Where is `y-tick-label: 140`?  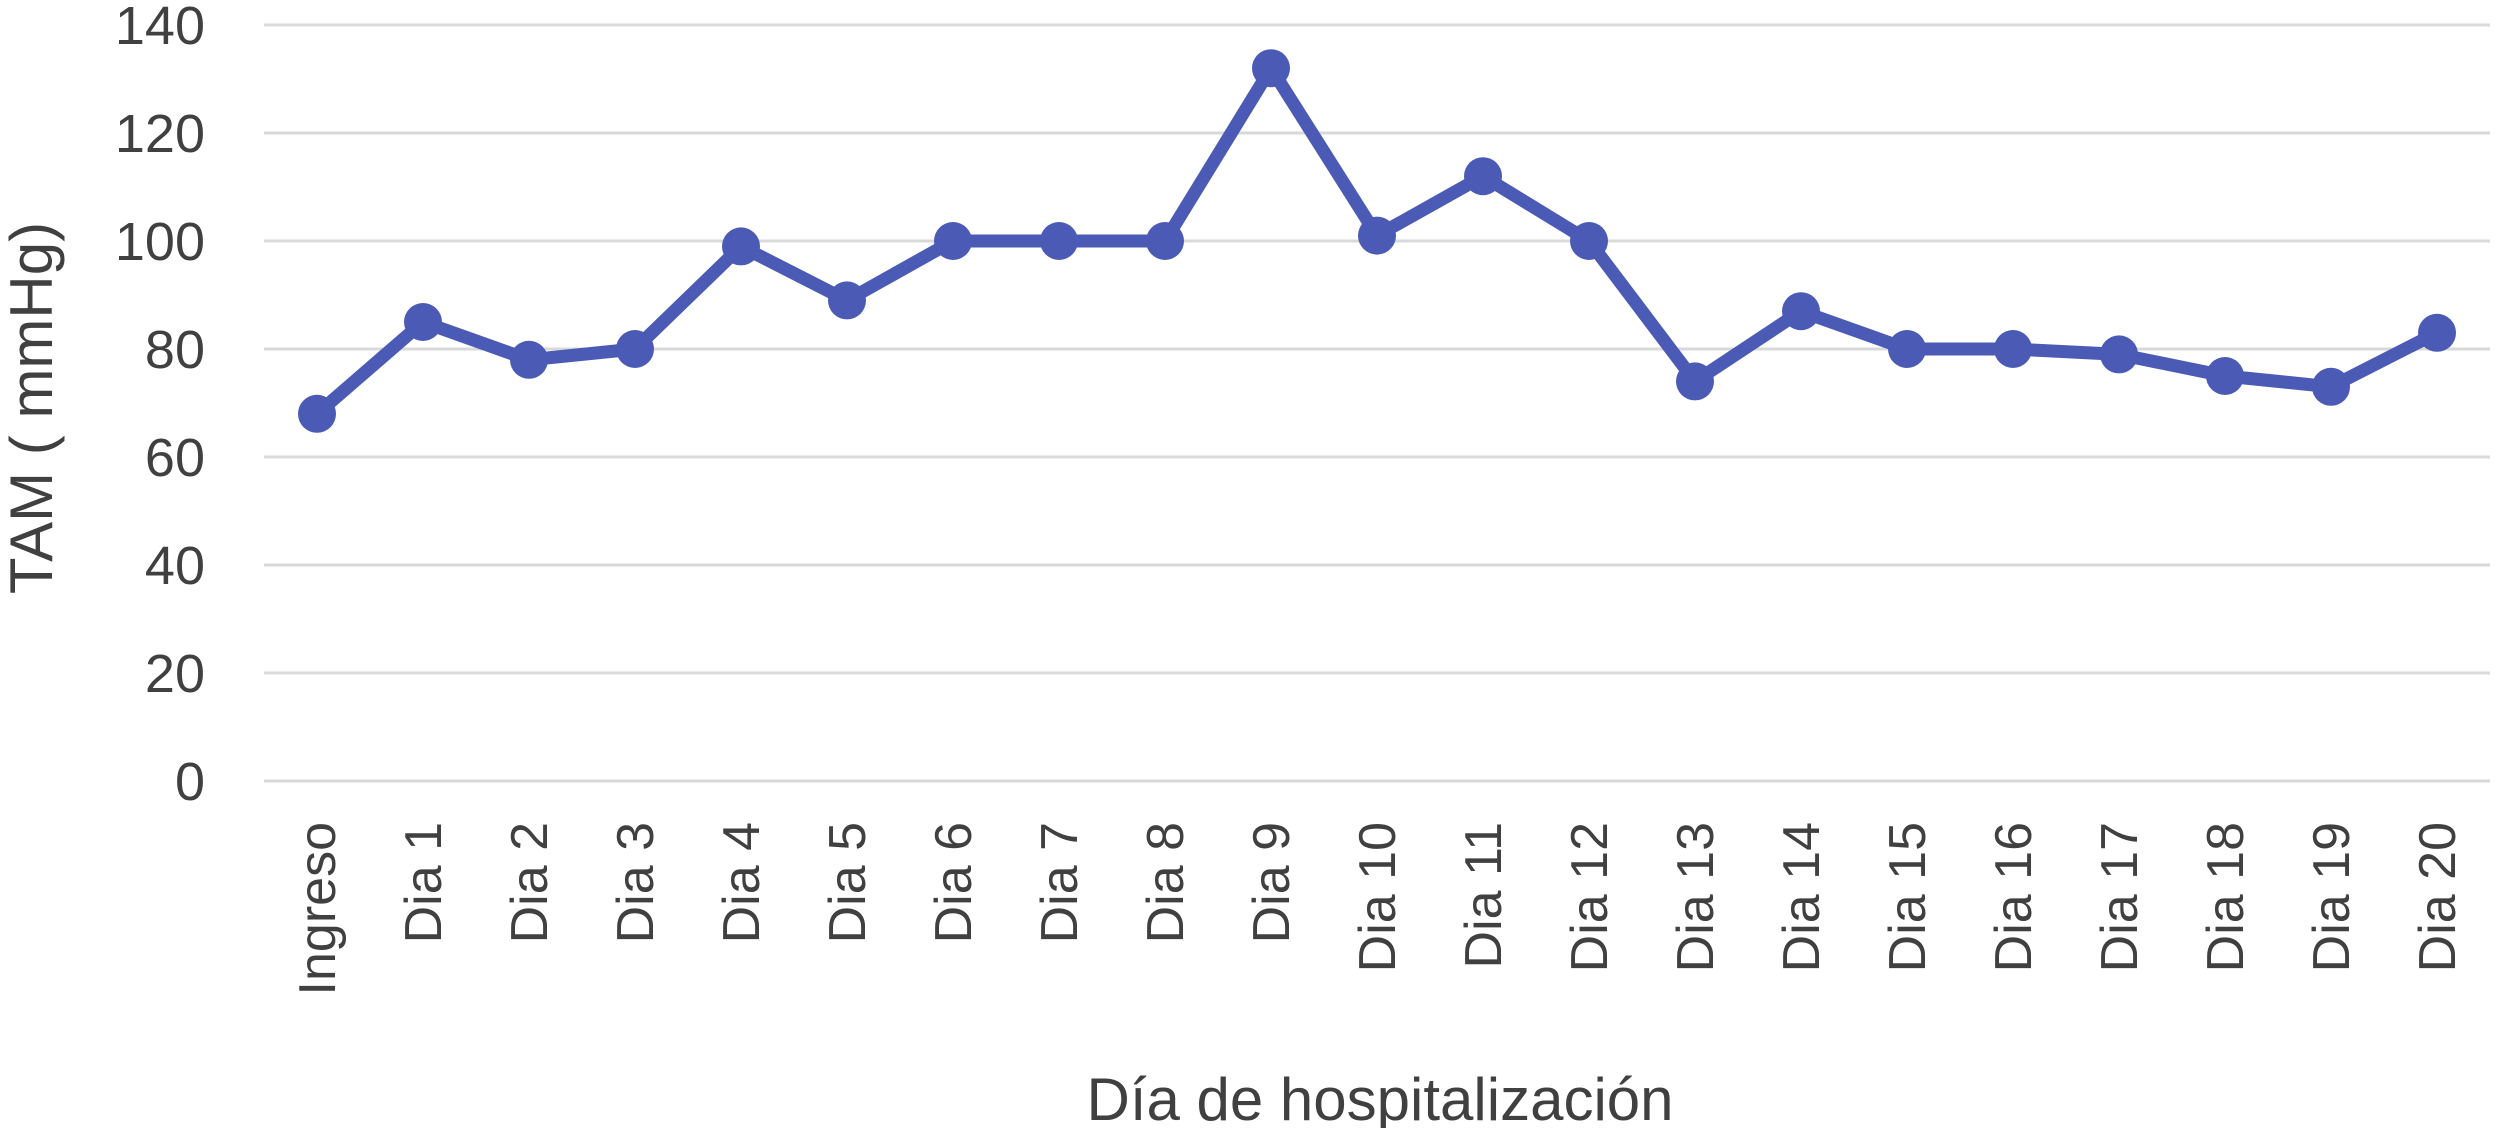
y-tick-label: 140 is located at coordinates (160, 28).